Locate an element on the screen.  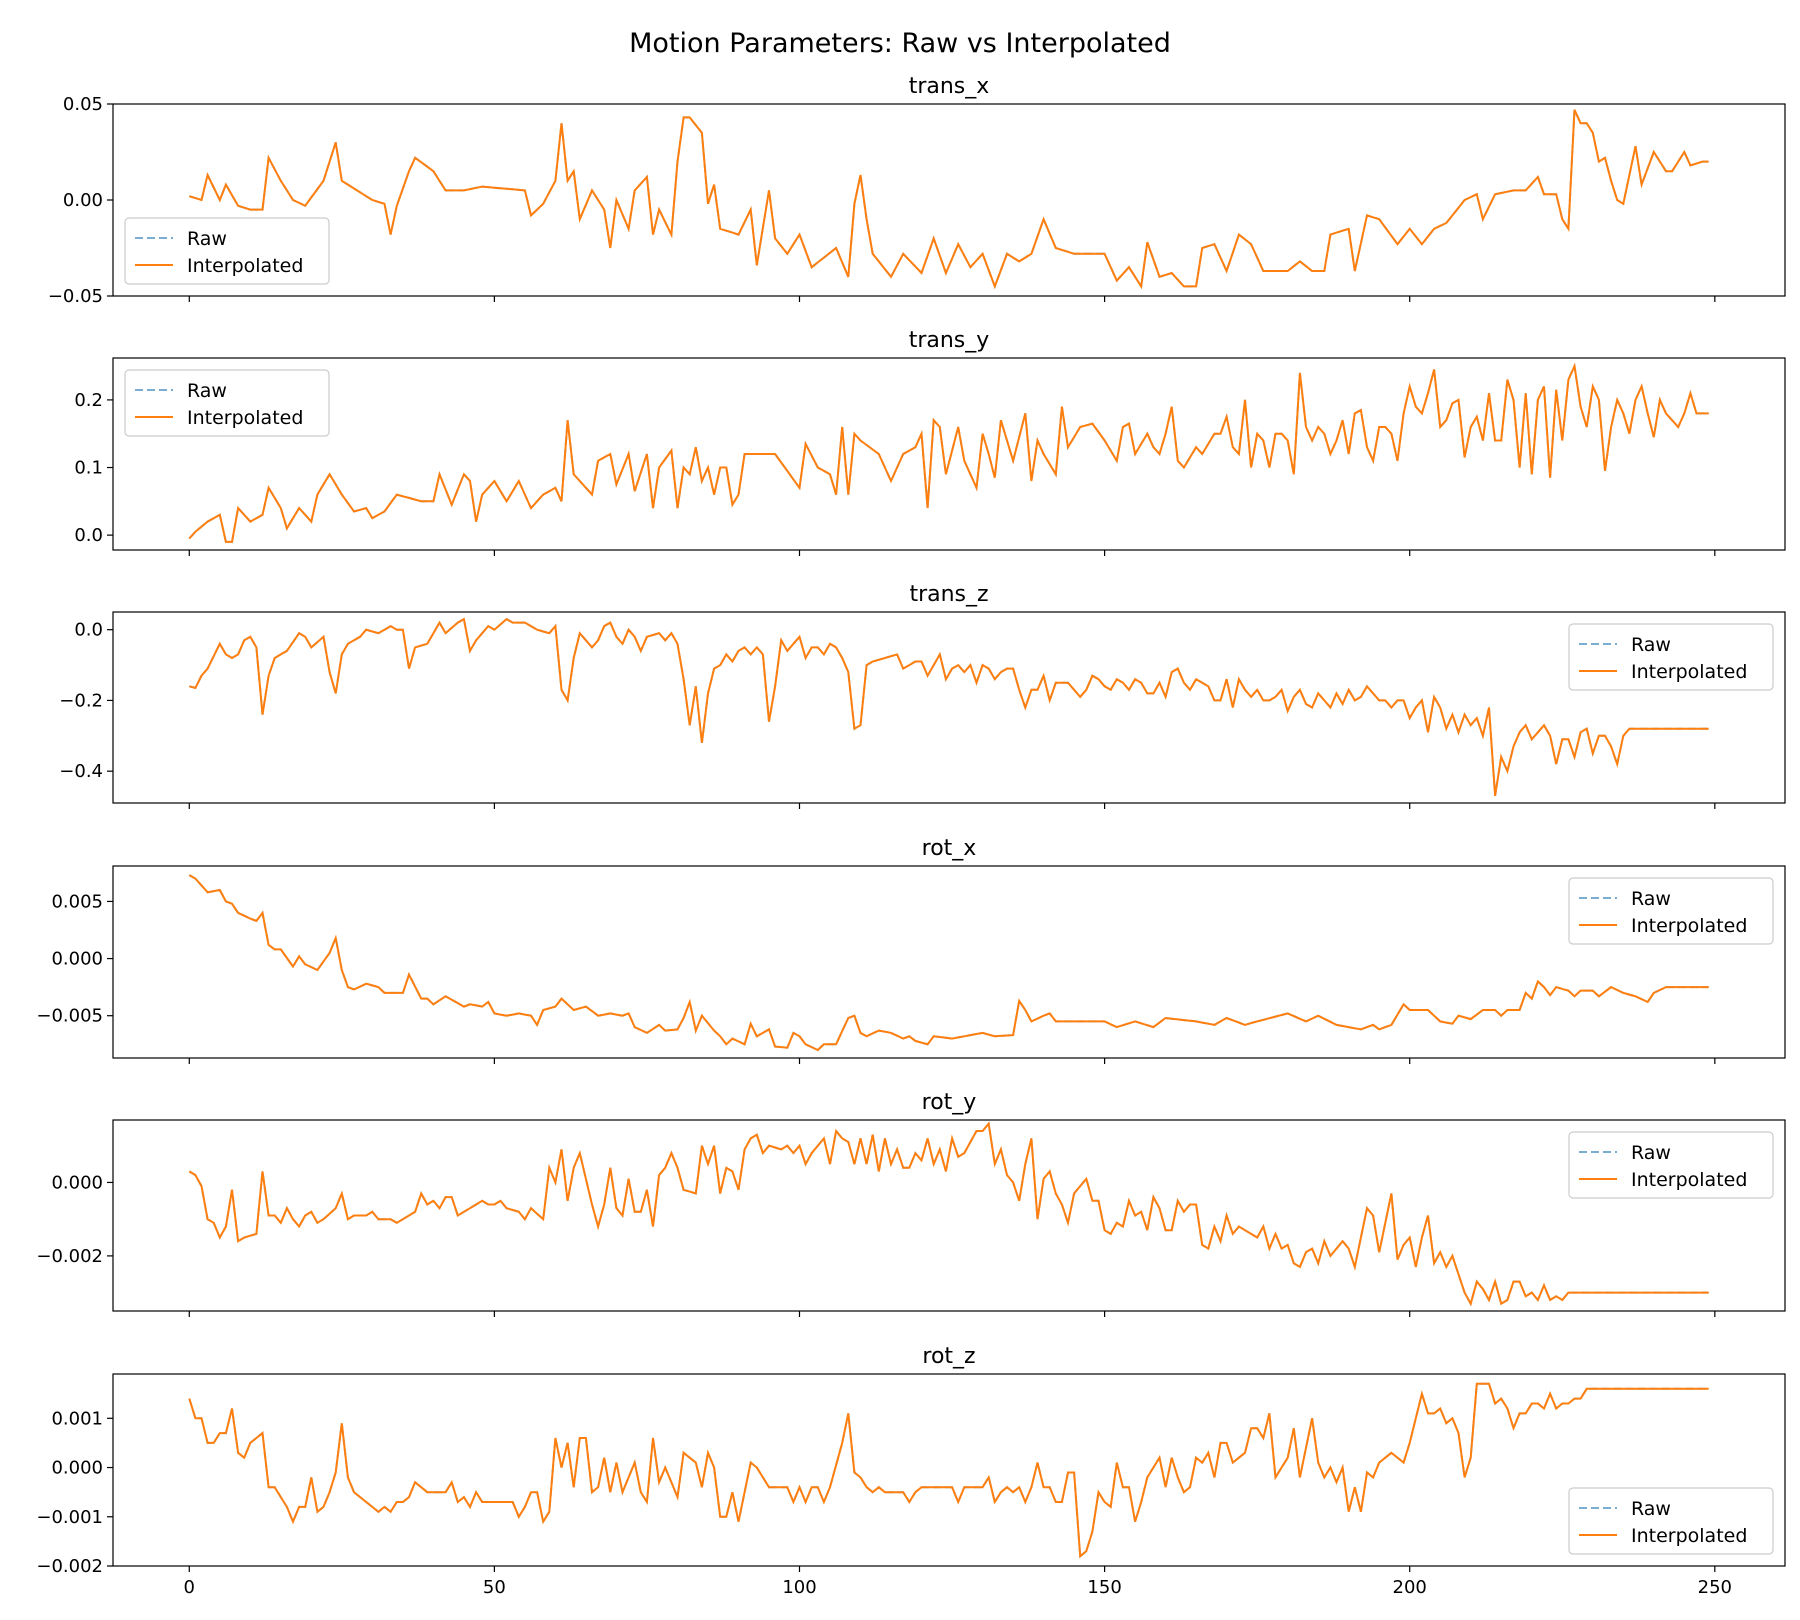
figure-title: Motion Parameters: Raw vs Interpolated is located at coordinates (900, 43).